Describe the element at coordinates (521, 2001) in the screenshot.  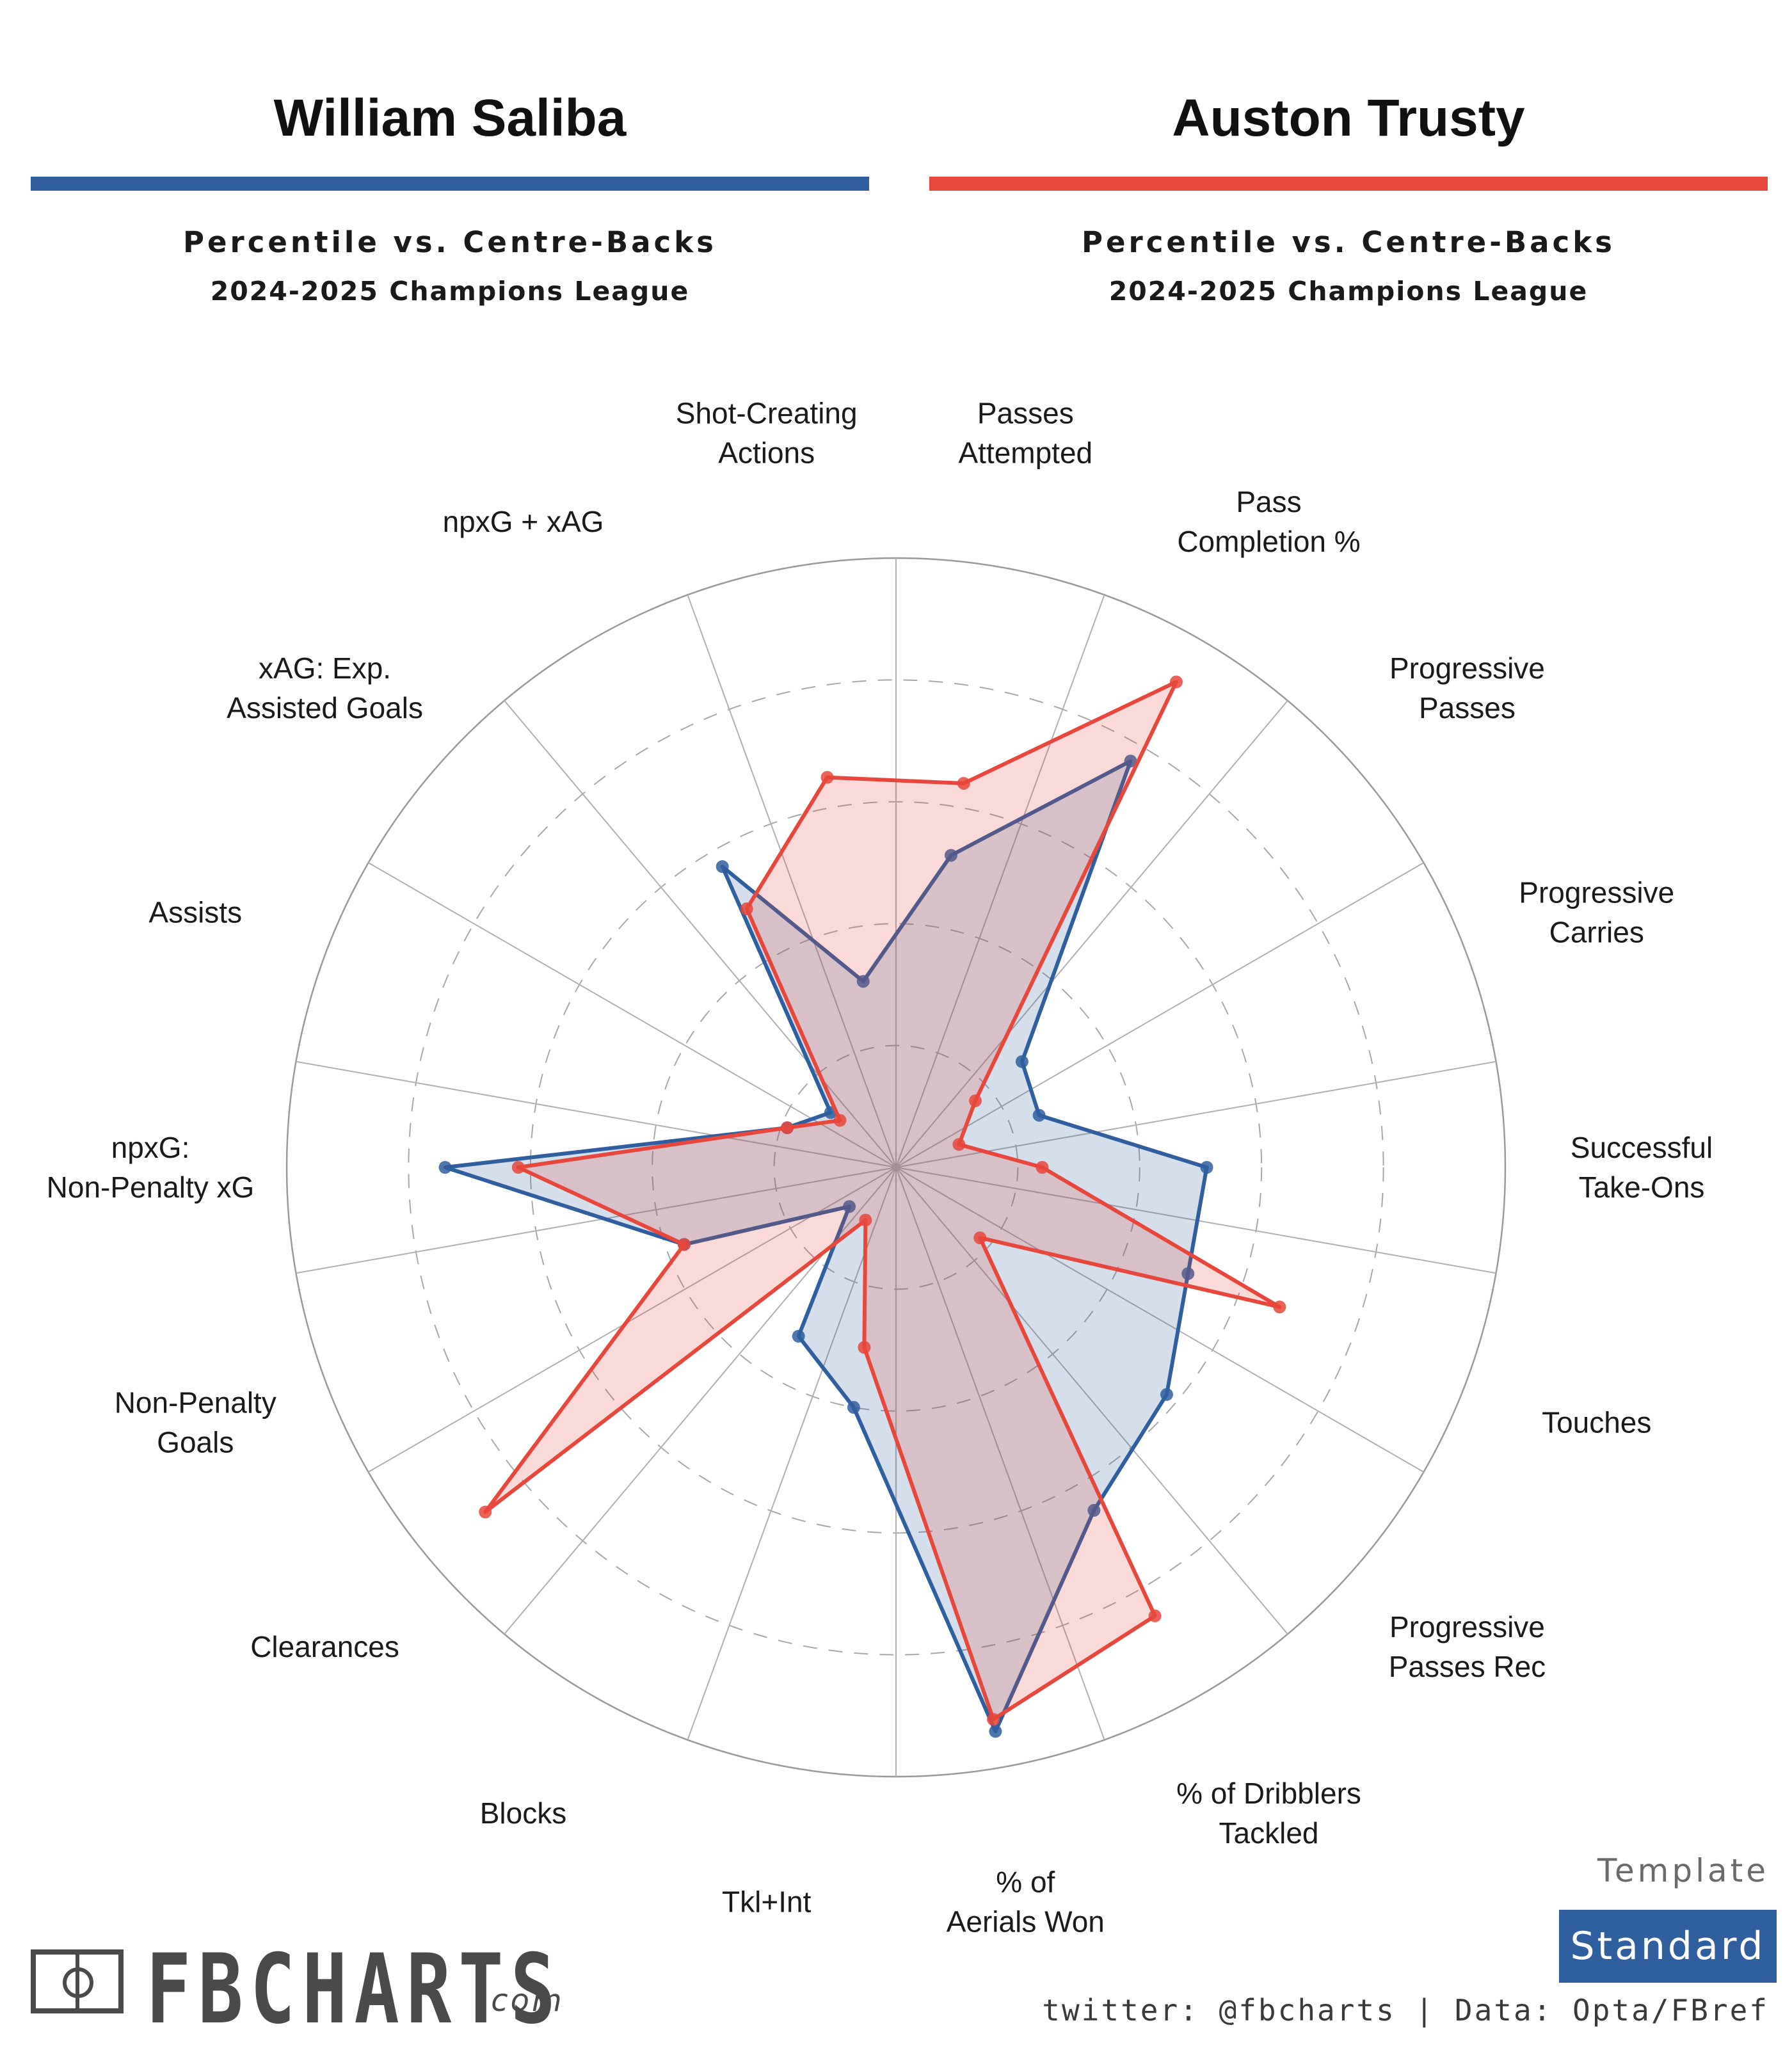
I see `logo-domain: .com` at that location.